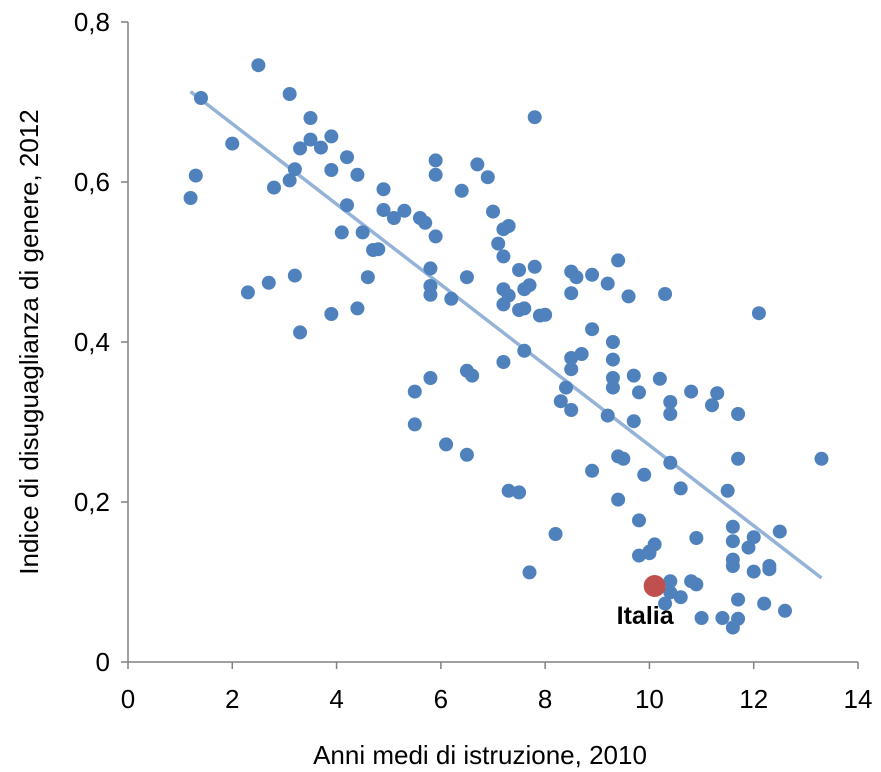  I want to click on y-tick-label: 0,8, so click(92, 22).